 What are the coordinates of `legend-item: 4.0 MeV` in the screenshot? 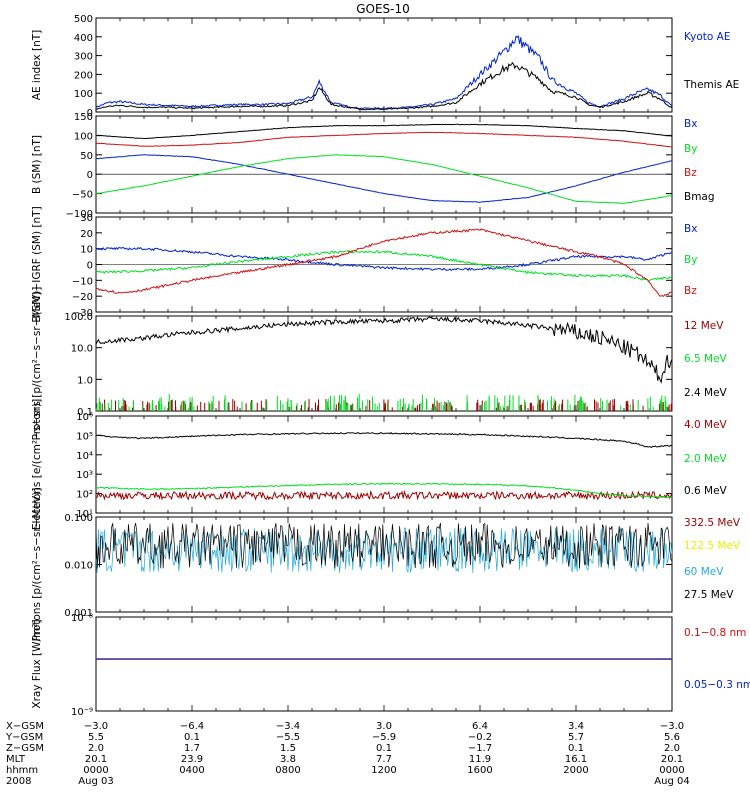 It's located at (706, 425).